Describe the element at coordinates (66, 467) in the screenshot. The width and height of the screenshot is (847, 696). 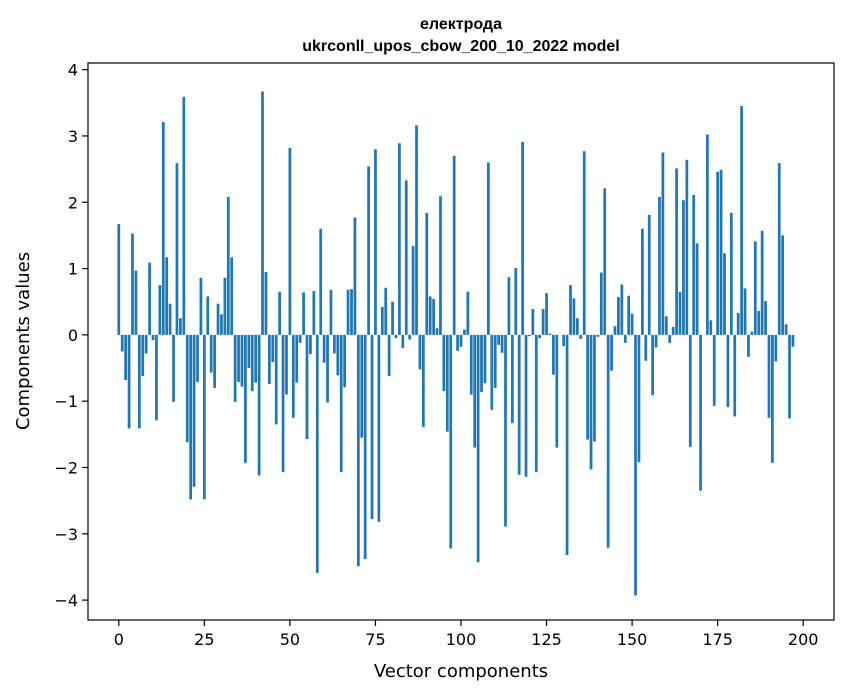
I see `y-tick-label: −2` at that location.